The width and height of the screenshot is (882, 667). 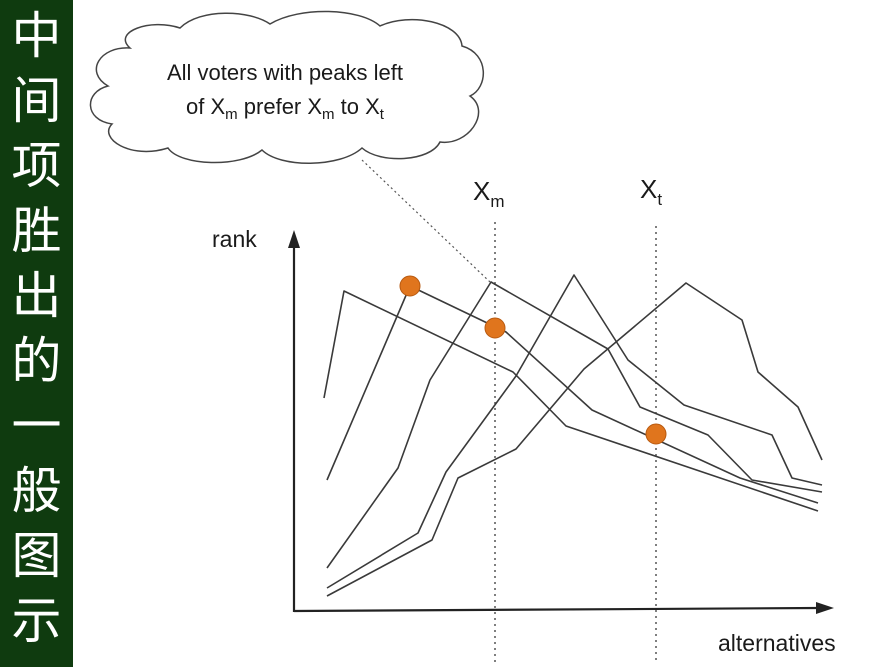 I want to click on callout-text-line2: of Xm prefer Xm to Xt, so click(x=285, y=108).